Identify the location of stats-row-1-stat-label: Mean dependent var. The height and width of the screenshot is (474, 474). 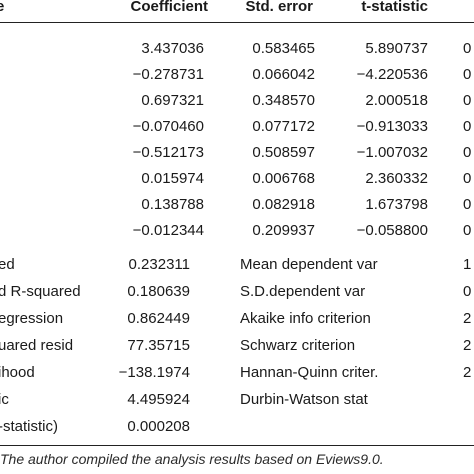
(309, 264).